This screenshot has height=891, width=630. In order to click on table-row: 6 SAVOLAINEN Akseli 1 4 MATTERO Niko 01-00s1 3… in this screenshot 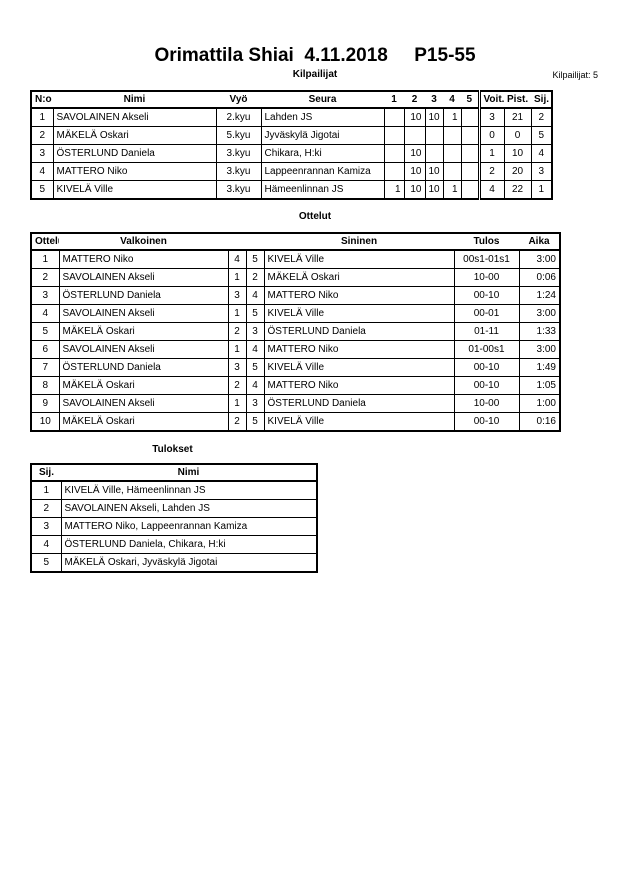, I will do `click(295, 349)`.